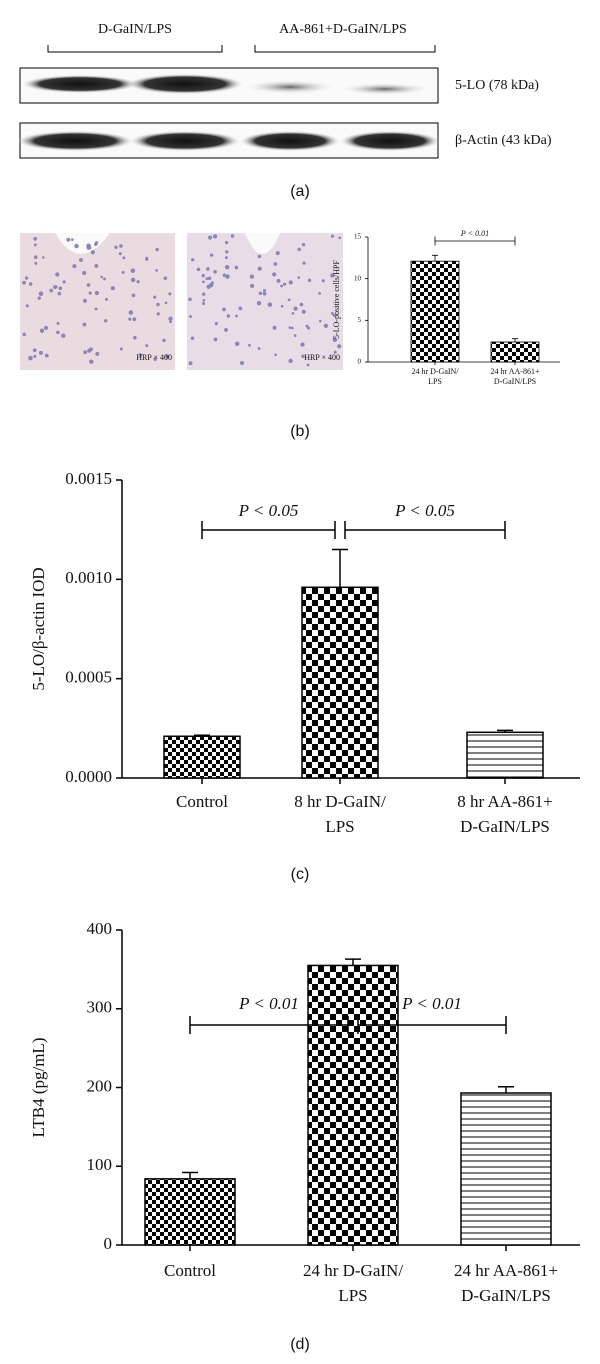 Image resolution: width=600 pixels, height=1364 pixels. Describe the element at coordinates (336, 299) in the screenshot. I see `y-axis-label: 5-LO-positive cells/HPF` at that location.